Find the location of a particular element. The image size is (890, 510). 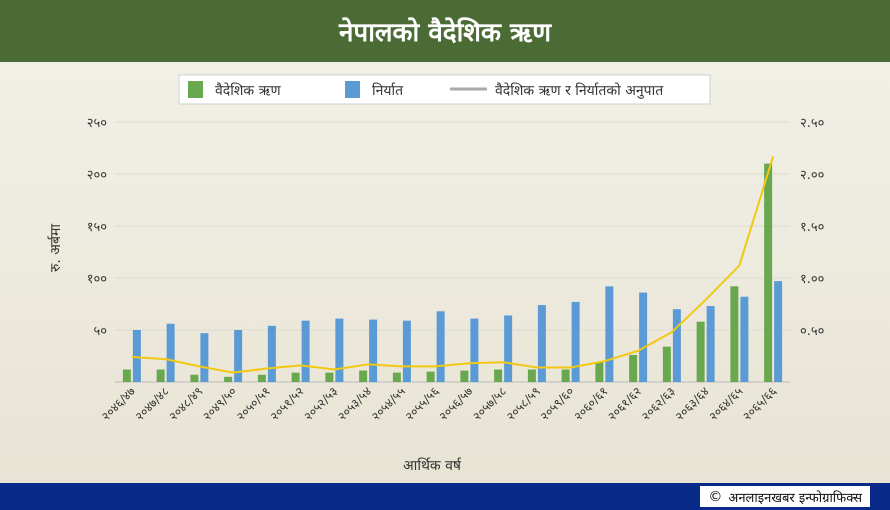

y2-tick-label: १.५० is located at coordinates (812, 227).